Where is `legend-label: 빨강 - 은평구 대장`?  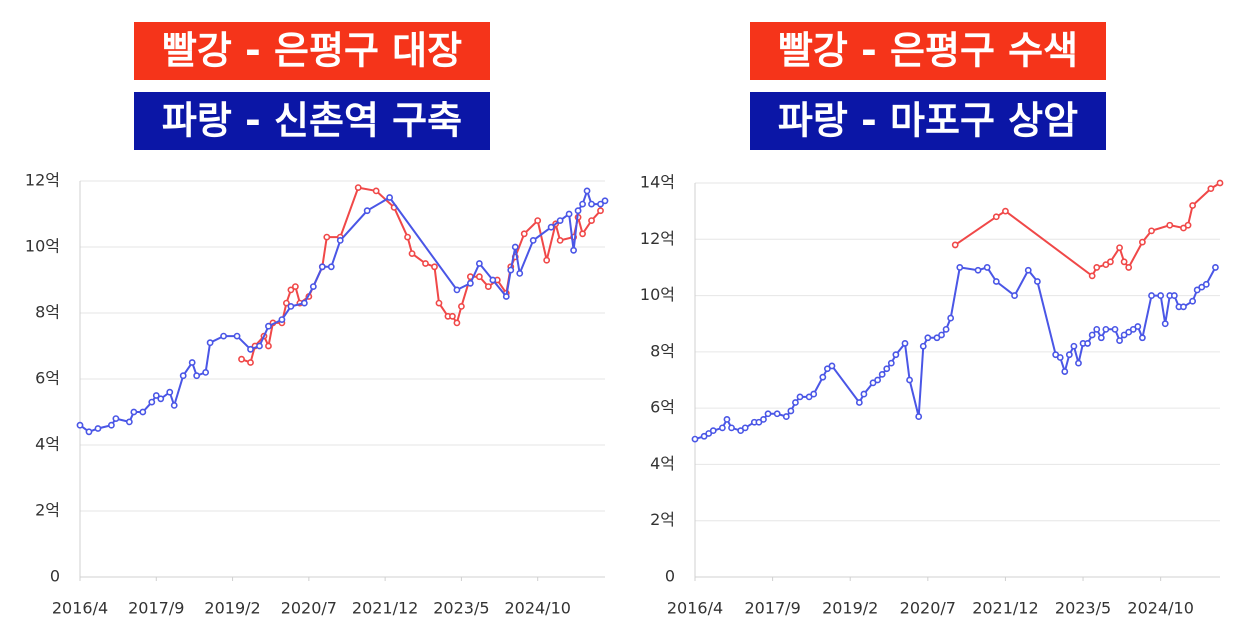
legend-label: 빨강 - 은평구 대장 is located at coordinates (312, 51).